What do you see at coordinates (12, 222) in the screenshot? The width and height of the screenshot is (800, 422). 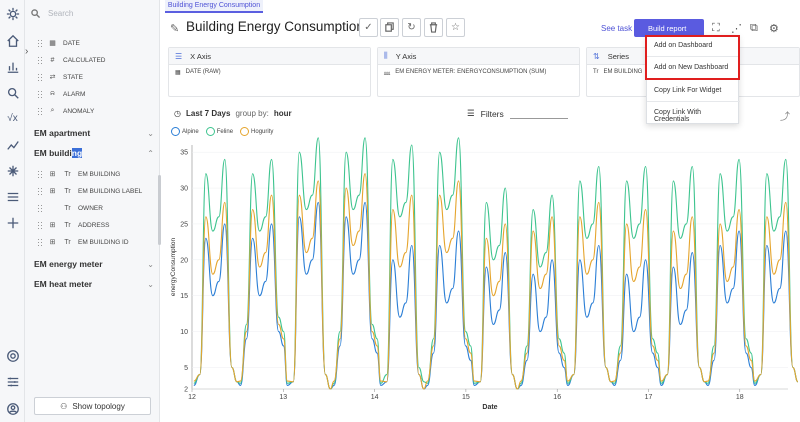 I see `add-icon` at bounding box center [12, 222].